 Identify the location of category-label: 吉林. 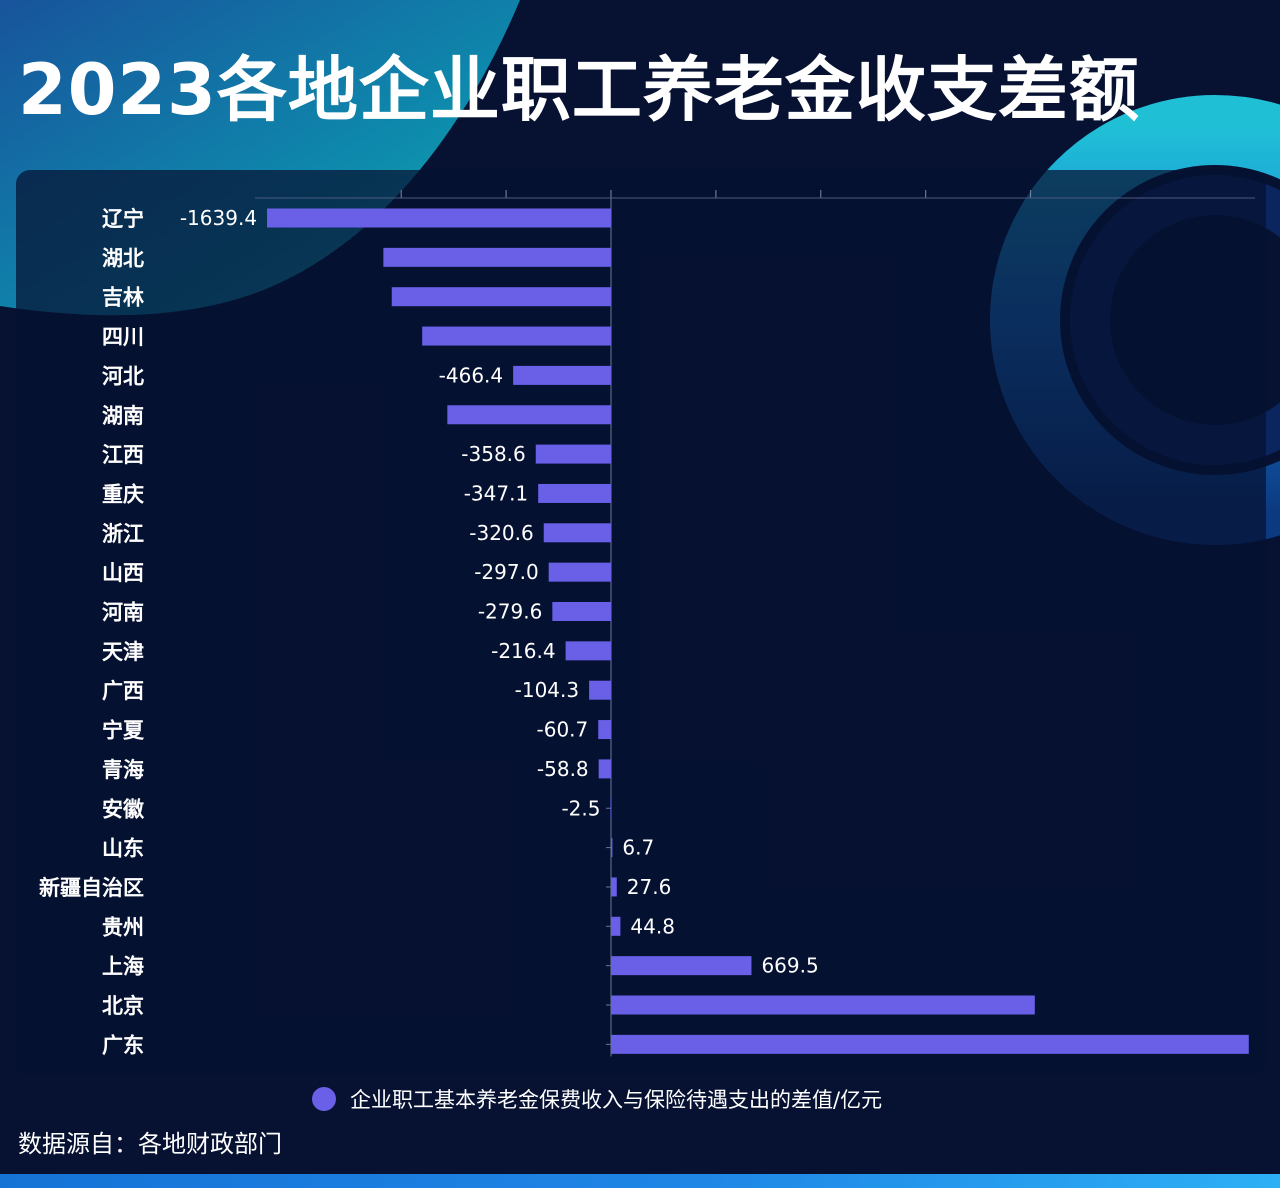
(123, 298).